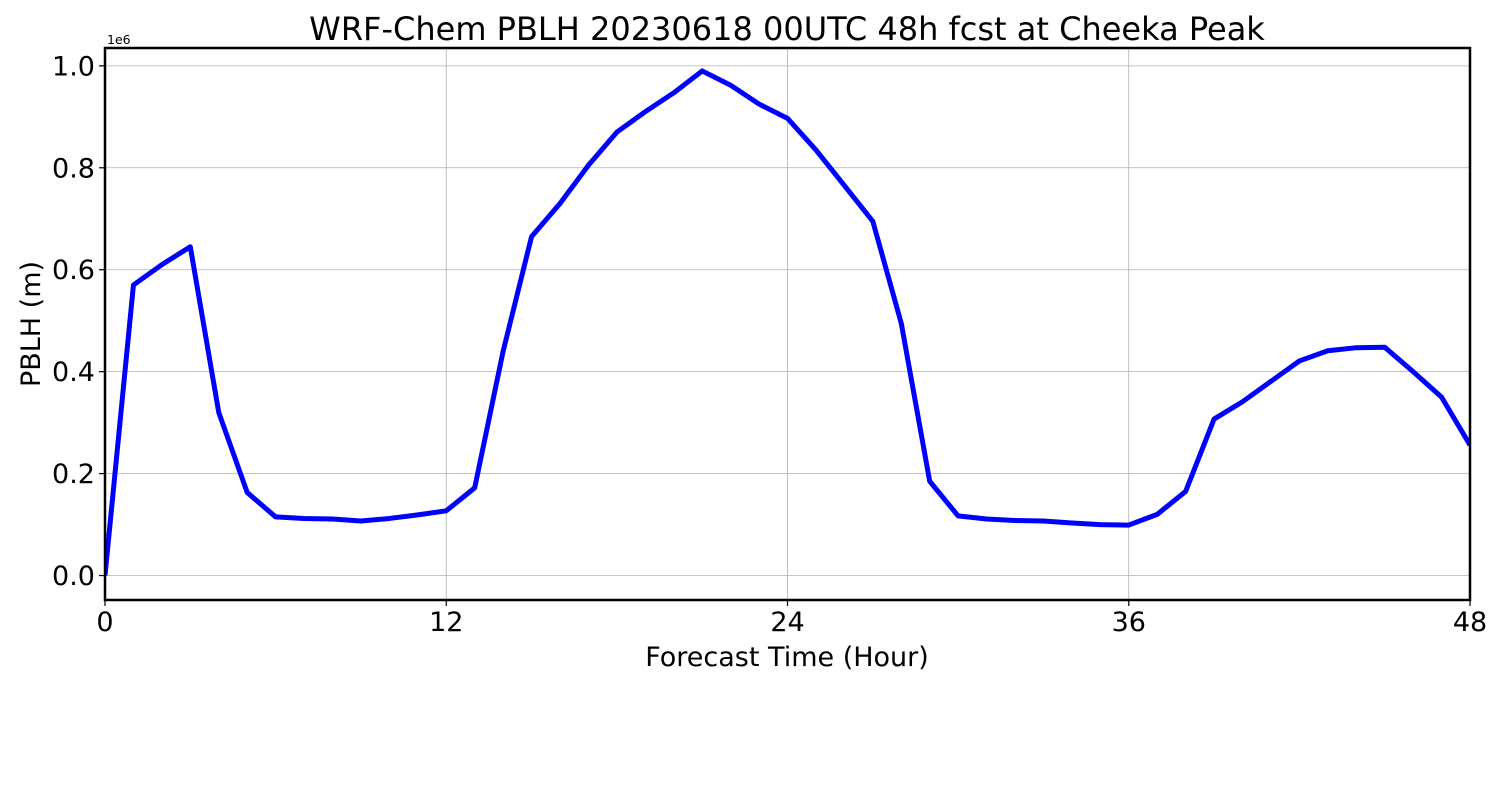  I want to click on y-axis-label: PBLH (m), so click(31, 324).